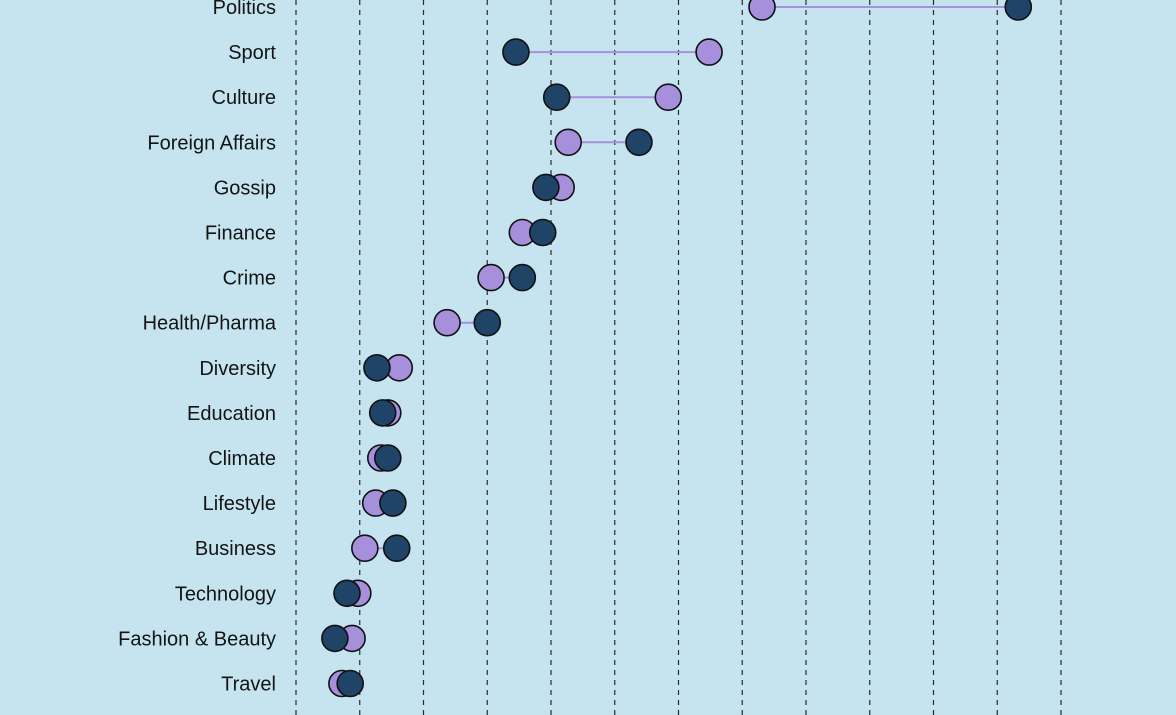 This screenshot has width=1176, height=715. Describe the element at coordinates (244, 98) in the screenshot. I see `category-label: Culture` at that location.